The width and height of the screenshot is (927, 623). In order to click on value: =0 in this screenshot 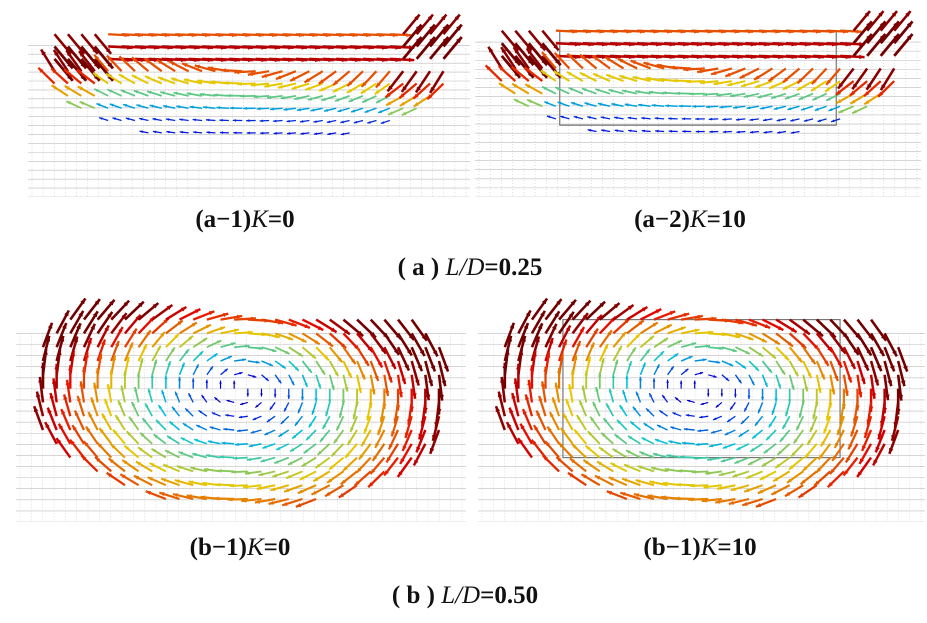, I will do `click(277, 547)`.